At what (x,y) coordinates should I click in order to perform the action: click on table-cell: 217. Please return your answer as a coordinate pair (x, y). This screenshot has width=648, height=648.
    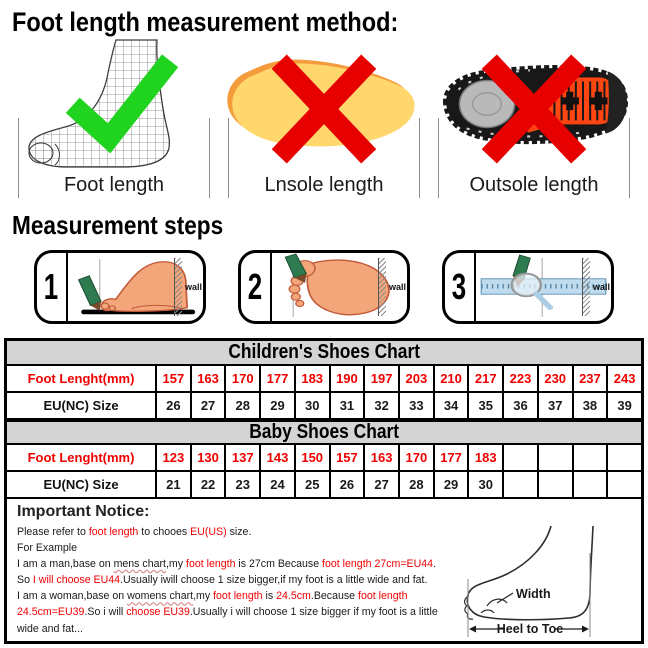
    Looking at the image, I should click on (484, 378).